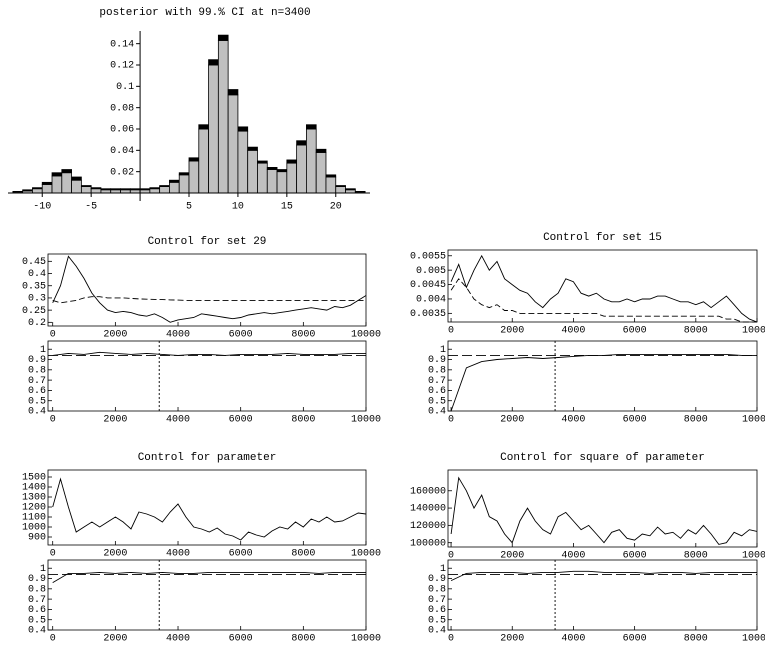  I want to click on y-tick-label: 0.06, so click(122, 130).